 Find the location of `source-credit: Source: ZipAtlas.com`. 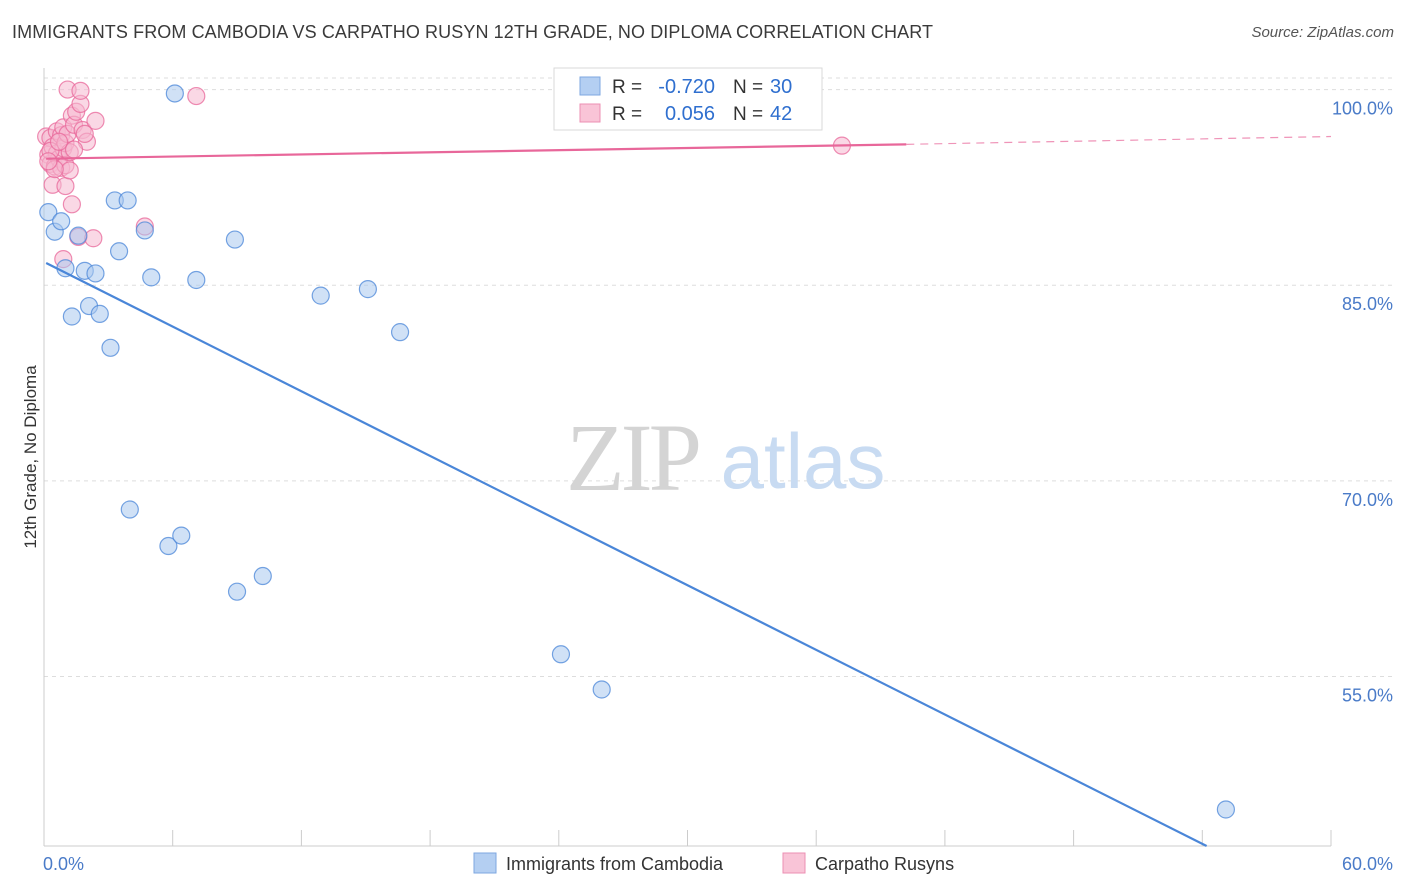

source-credit: Source: ZipAtlas.com is located at coordinates (1322, 32).